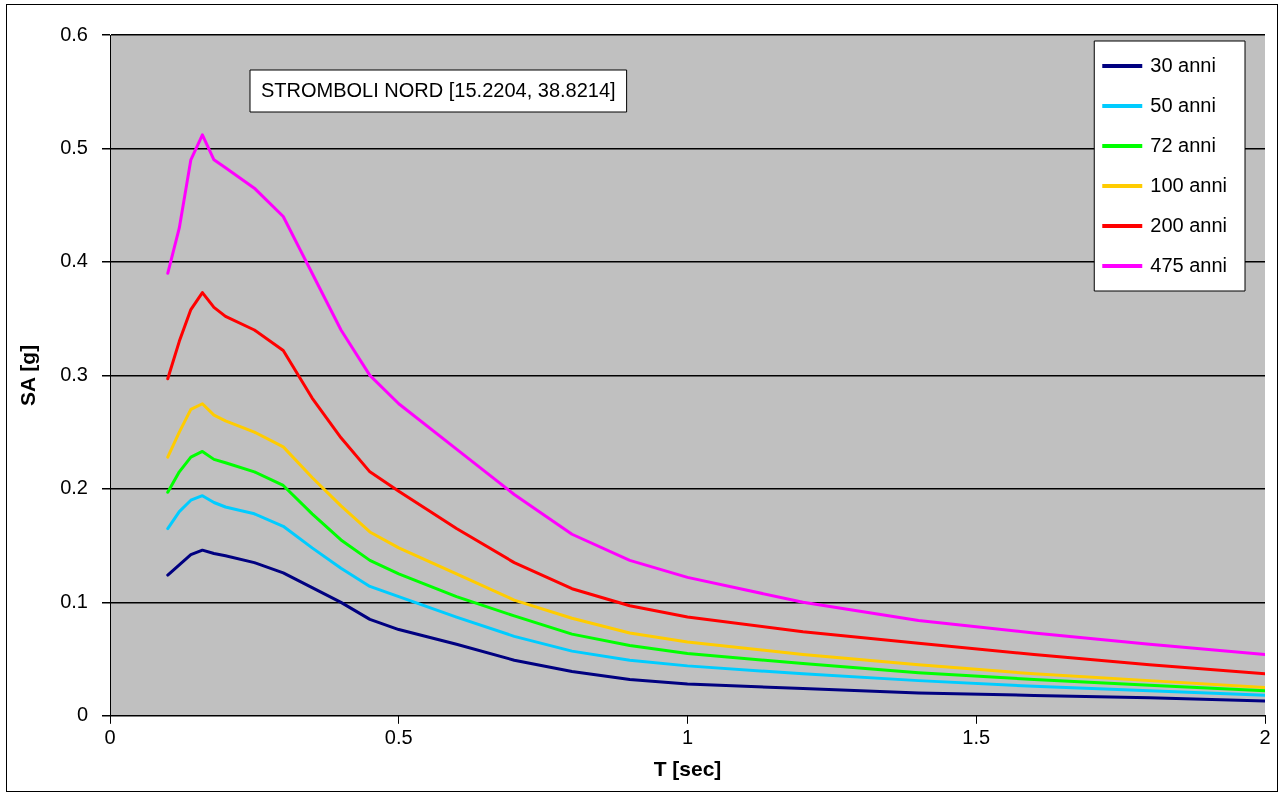 This screenshot has height=794, width=1282. Describe the element at coordinates (28, 375) in the screenshot. I see `y-axis-title: SA [g]` at that location.